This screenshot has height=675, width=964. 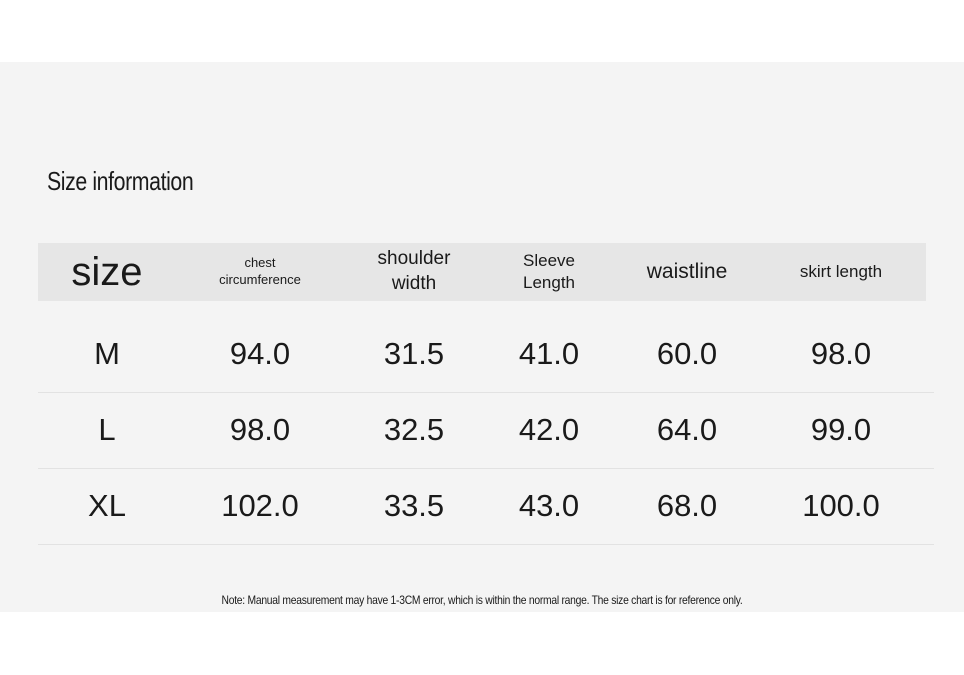 I want to click on column-header: waistline, so click(x=687, y=272).